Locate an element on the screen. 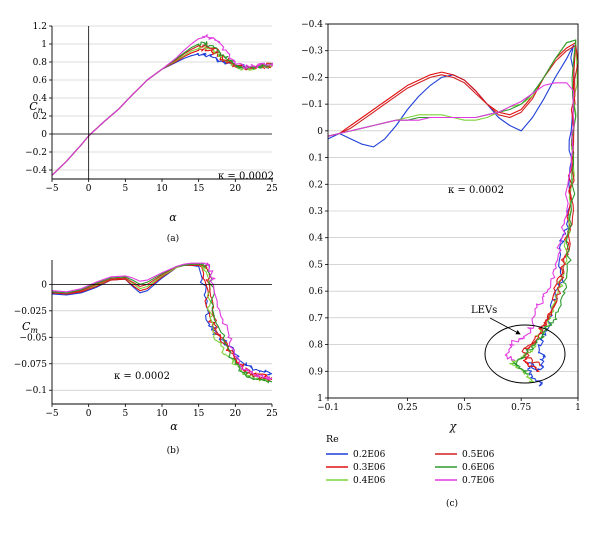 The image size is (600, 537). panel-c-xtick-label: 1 is located at coordinates (578, 408).